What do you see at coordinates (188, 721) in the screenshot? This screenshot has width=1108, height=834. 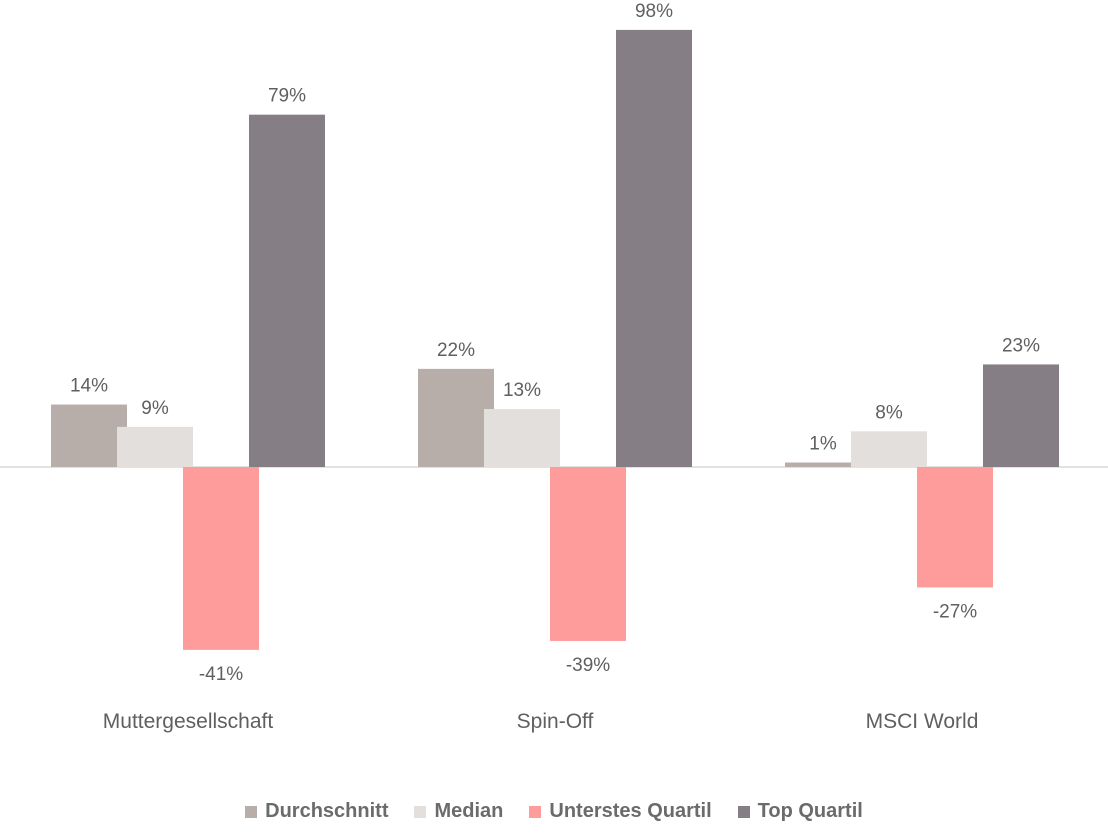 I see `category-label-muttergesellschaft: Muttergesellschaft` at bounding box center [188, 721].